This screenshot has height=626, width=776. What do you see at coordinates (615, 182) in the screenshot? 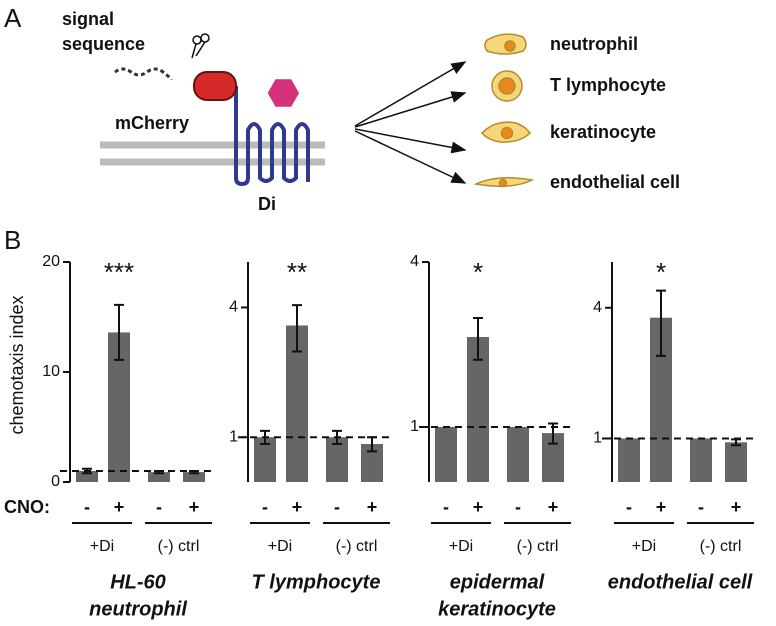
I see `cell-label: endothelial cell` at bounding box center [615, 182].